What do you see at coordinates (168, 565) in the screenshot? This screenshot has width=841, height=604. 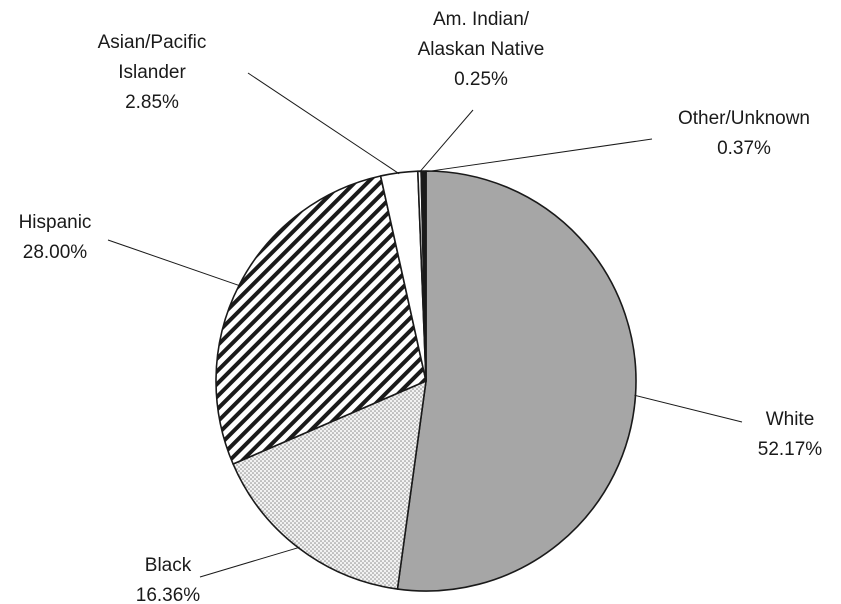 I see `label-line: Black` at bounding box center [168, 565].